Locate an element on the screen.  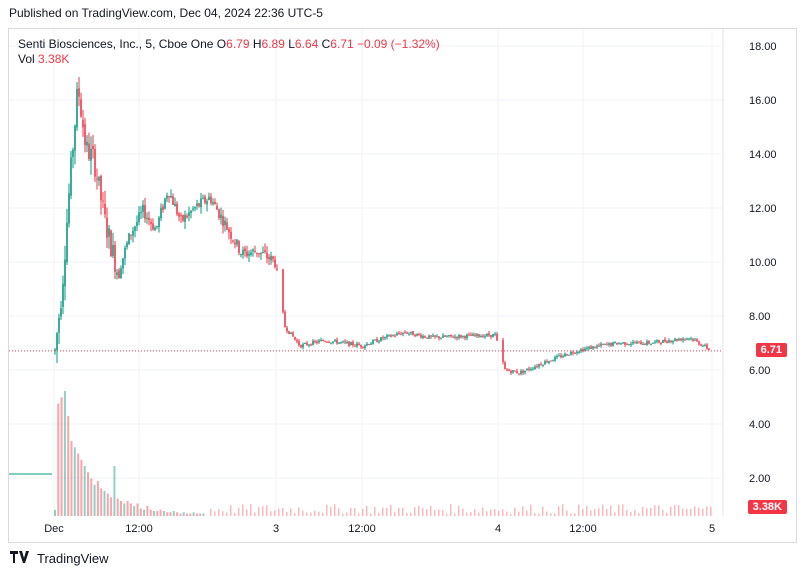
volume-legend: Vol 3.38K is located at coordinates (43, 59).